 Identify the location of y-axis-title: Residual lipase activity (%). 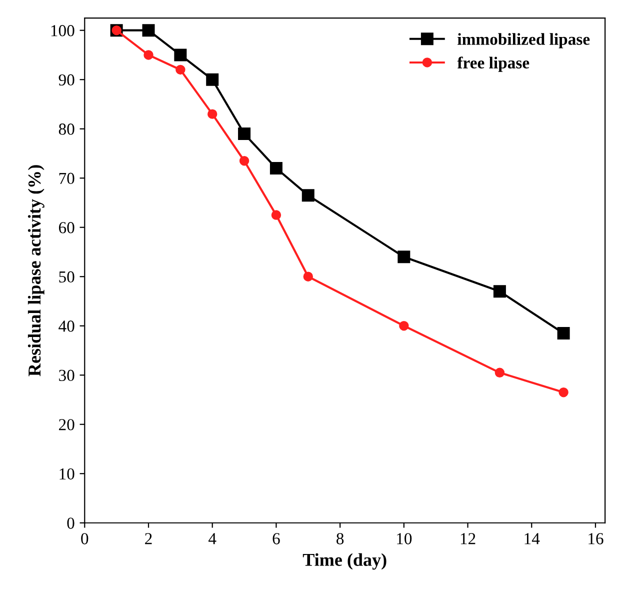
(36, 270).